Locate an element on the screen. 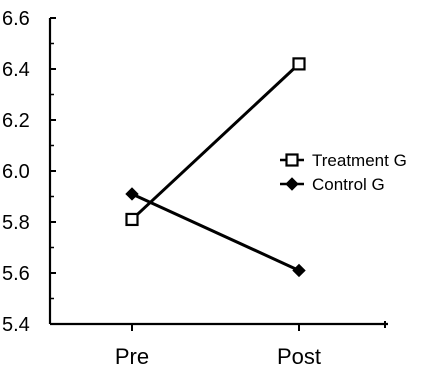 The height and width of the screenshot is (379, 427). x-tick-label: Post is located at coordinates (299, 356).